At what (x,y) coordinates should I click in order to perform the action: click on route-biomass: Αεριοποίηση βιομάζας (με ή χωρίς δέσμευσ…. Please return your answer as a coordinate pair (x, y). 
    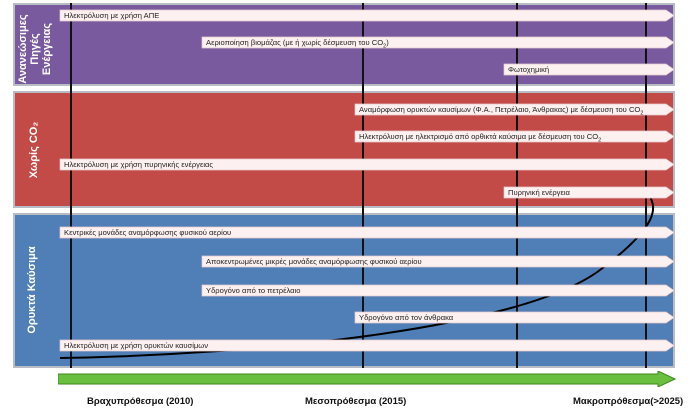
    Looking at the image, I should click on (438, 43).